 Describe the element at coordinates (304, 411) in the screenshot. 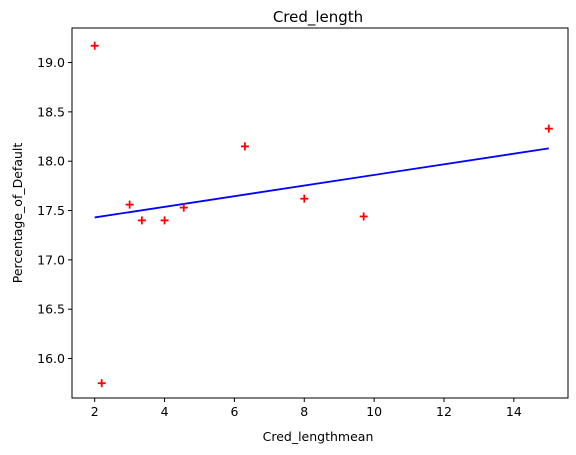

I see `x-tick-label: 8` at that location.